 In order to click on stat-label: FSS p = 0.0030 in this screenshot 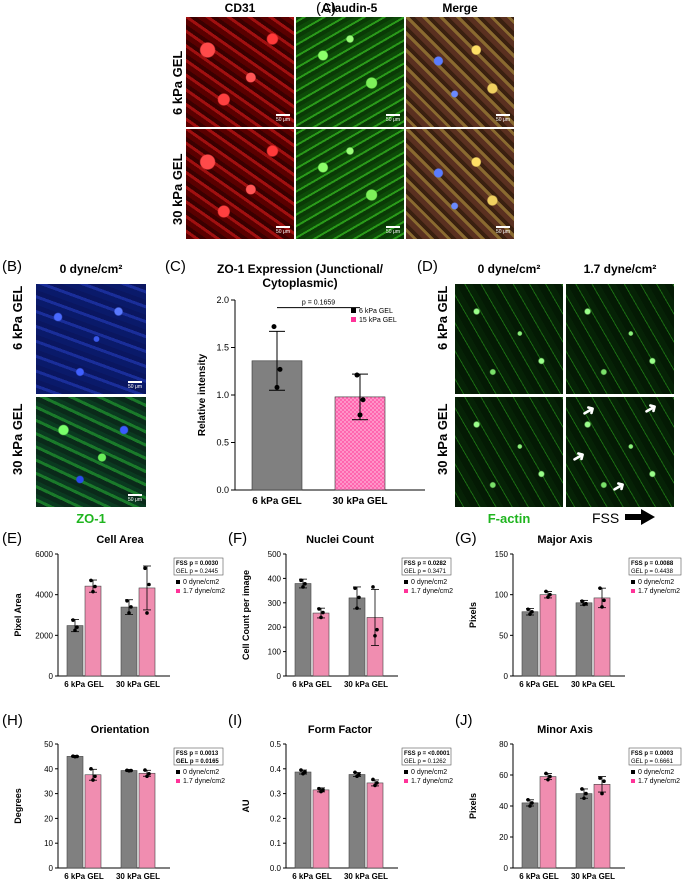, I will do `click(197, 564)`.